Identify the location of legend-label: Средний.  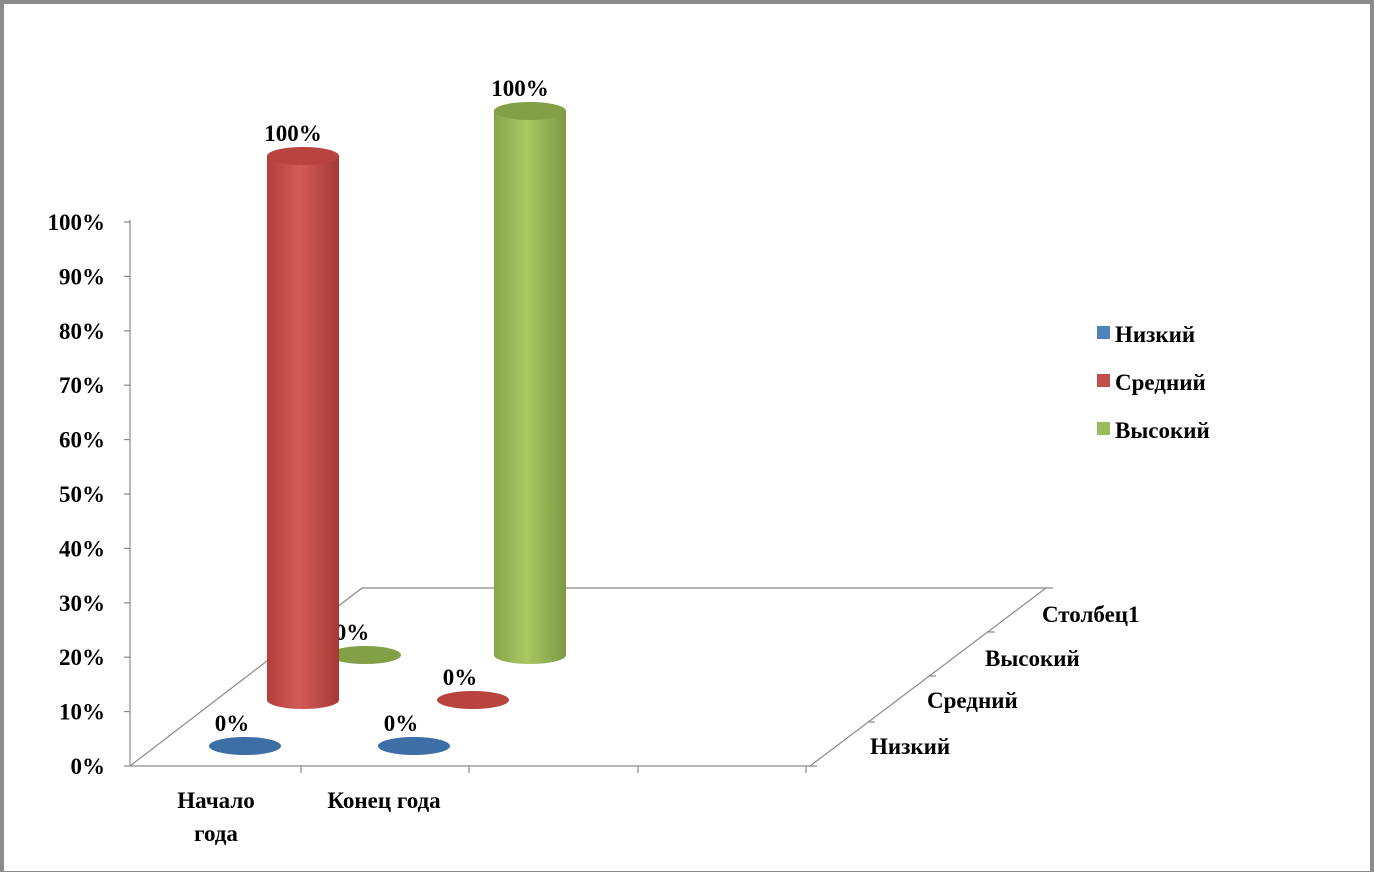
(1160, 382).